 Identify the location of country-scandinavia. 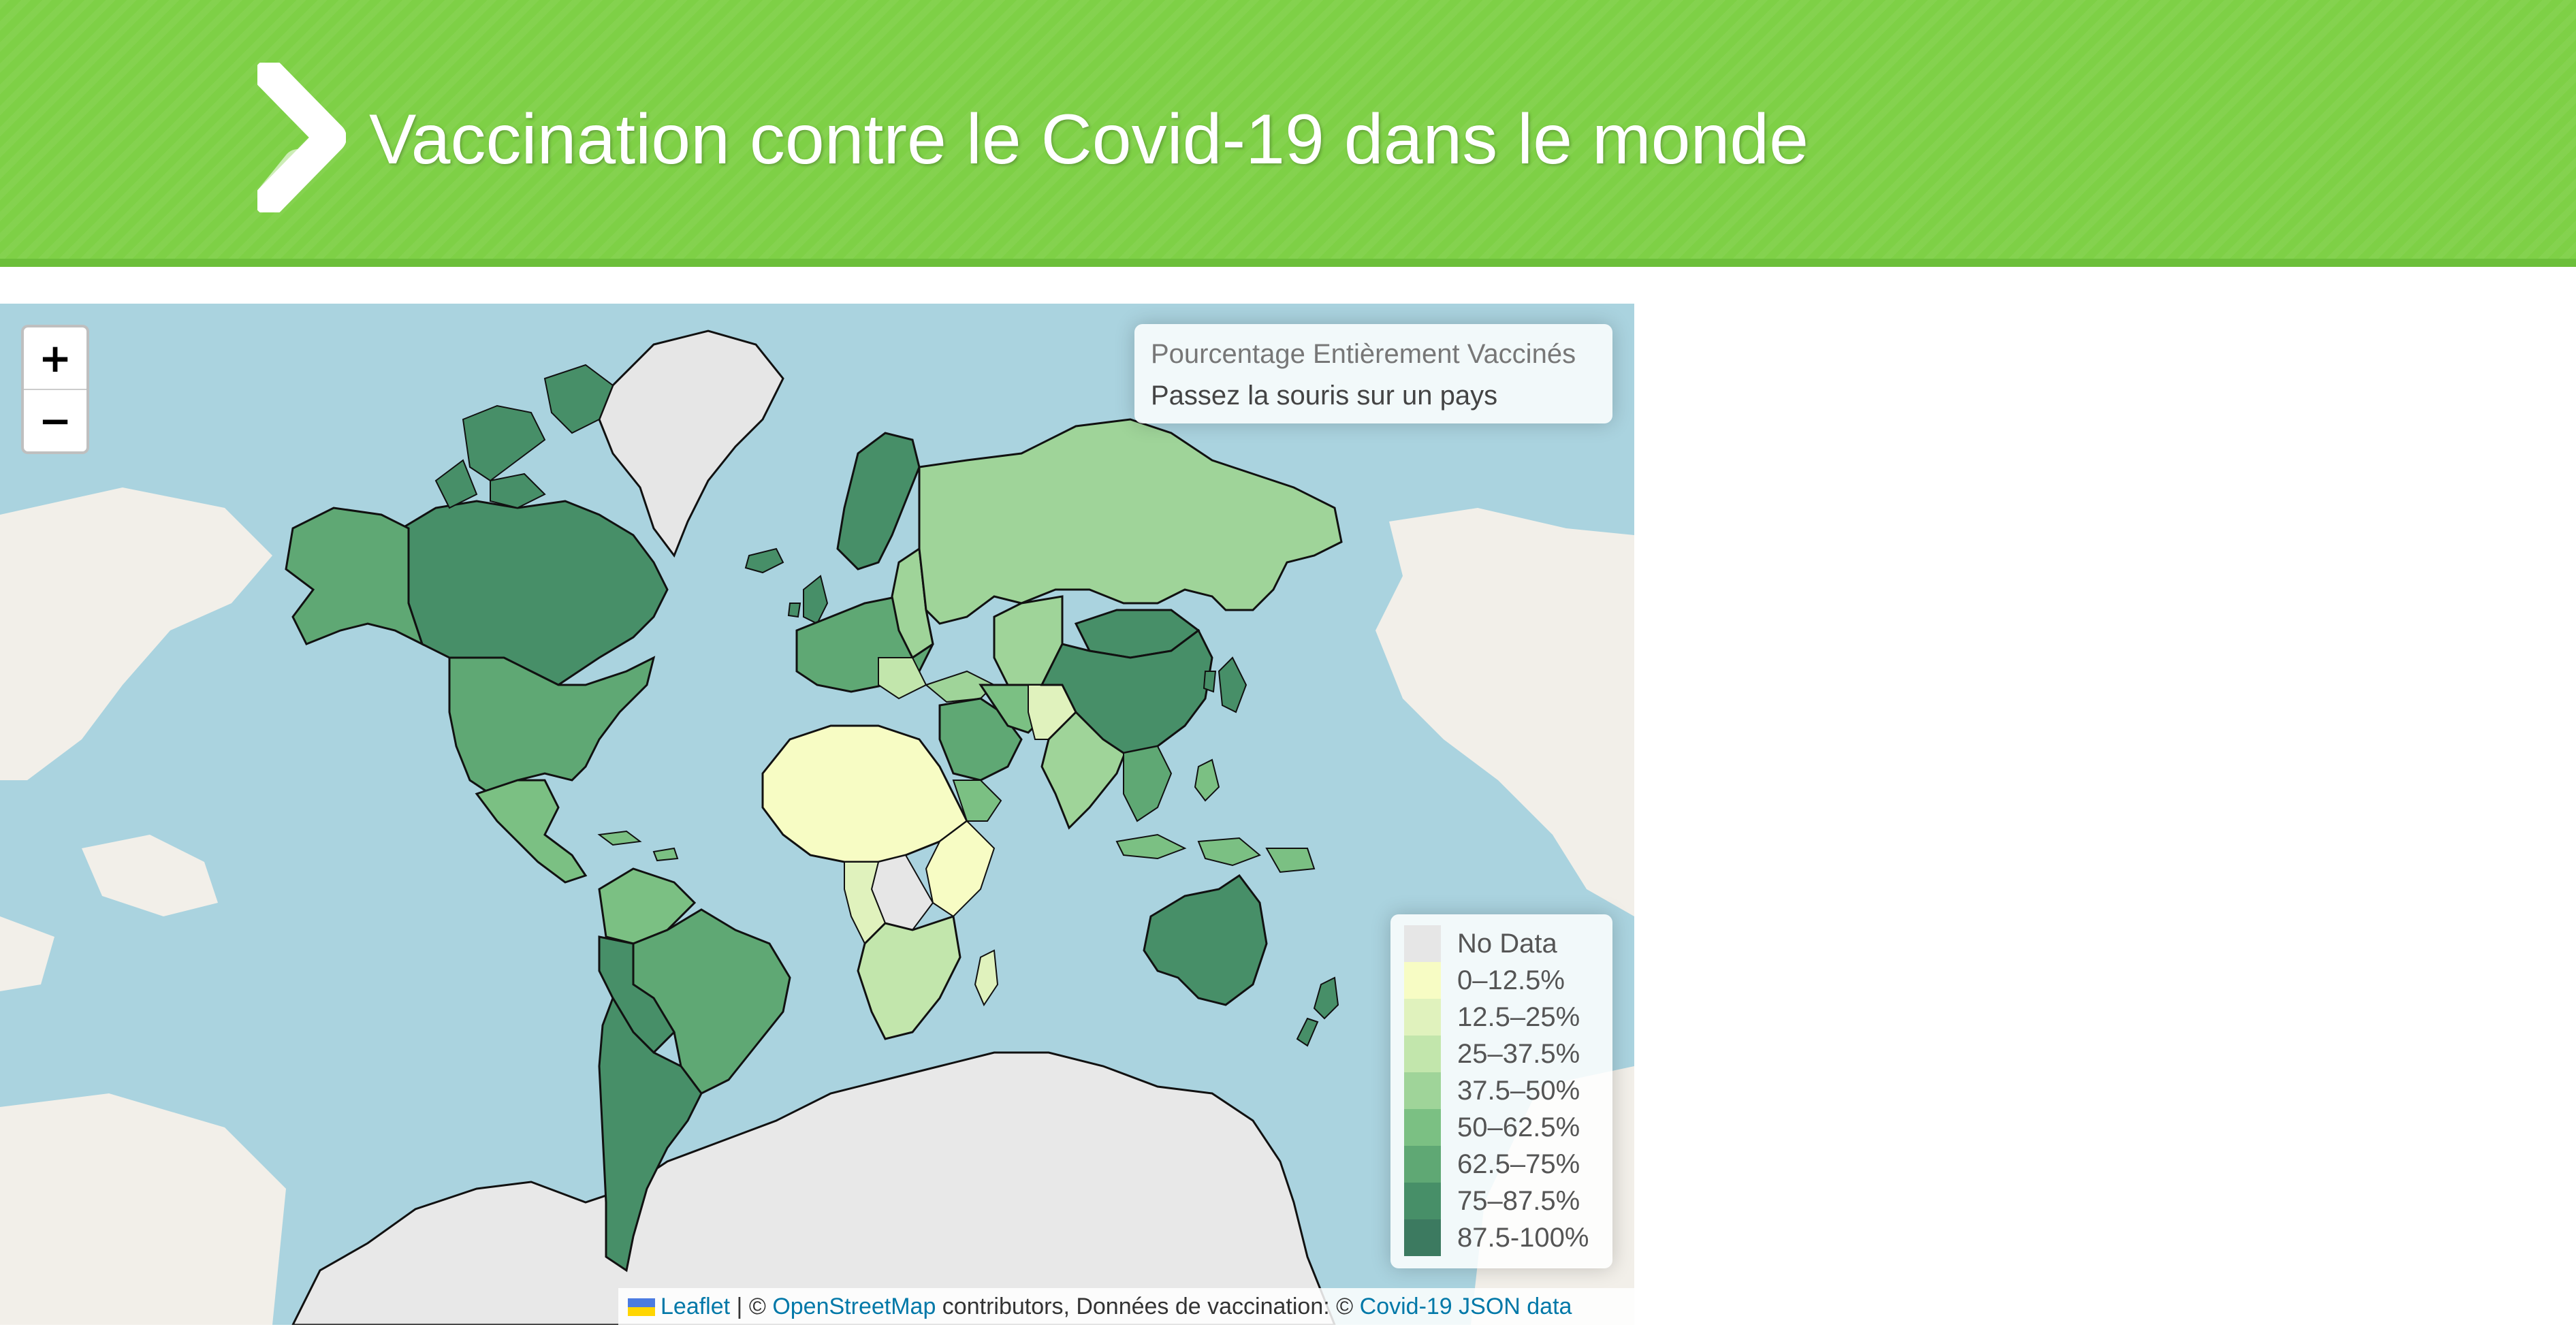
(878, 501).